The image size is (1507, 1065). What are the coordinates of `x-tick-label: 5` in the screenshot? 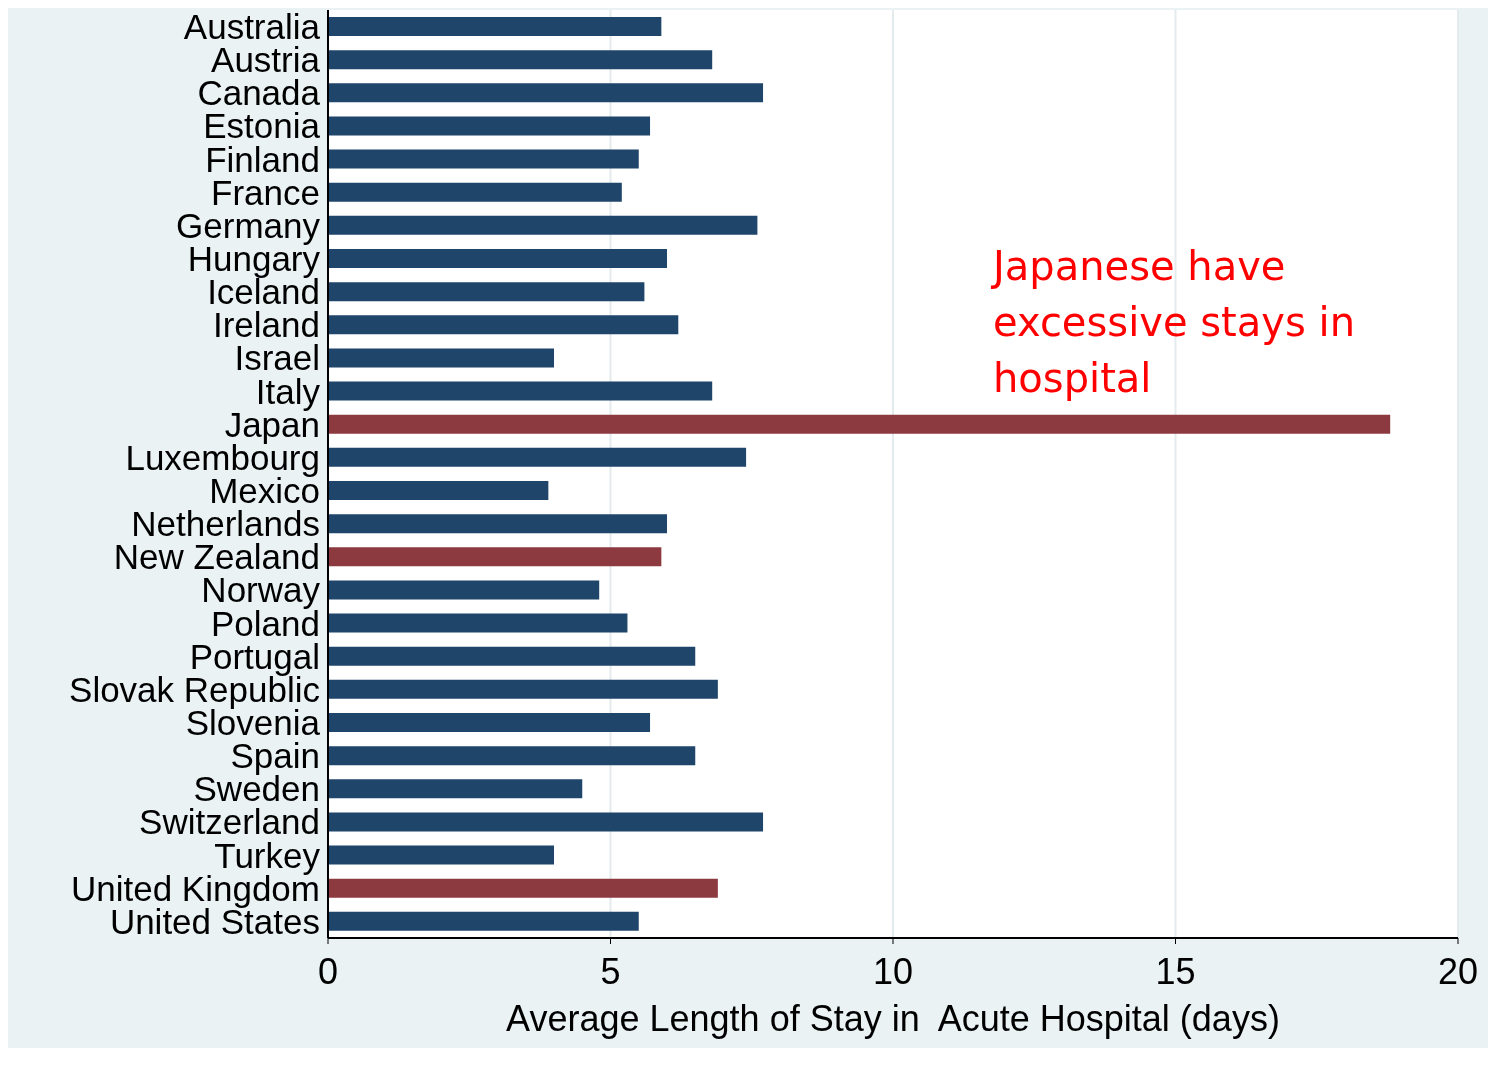 It's located at (610, 971).